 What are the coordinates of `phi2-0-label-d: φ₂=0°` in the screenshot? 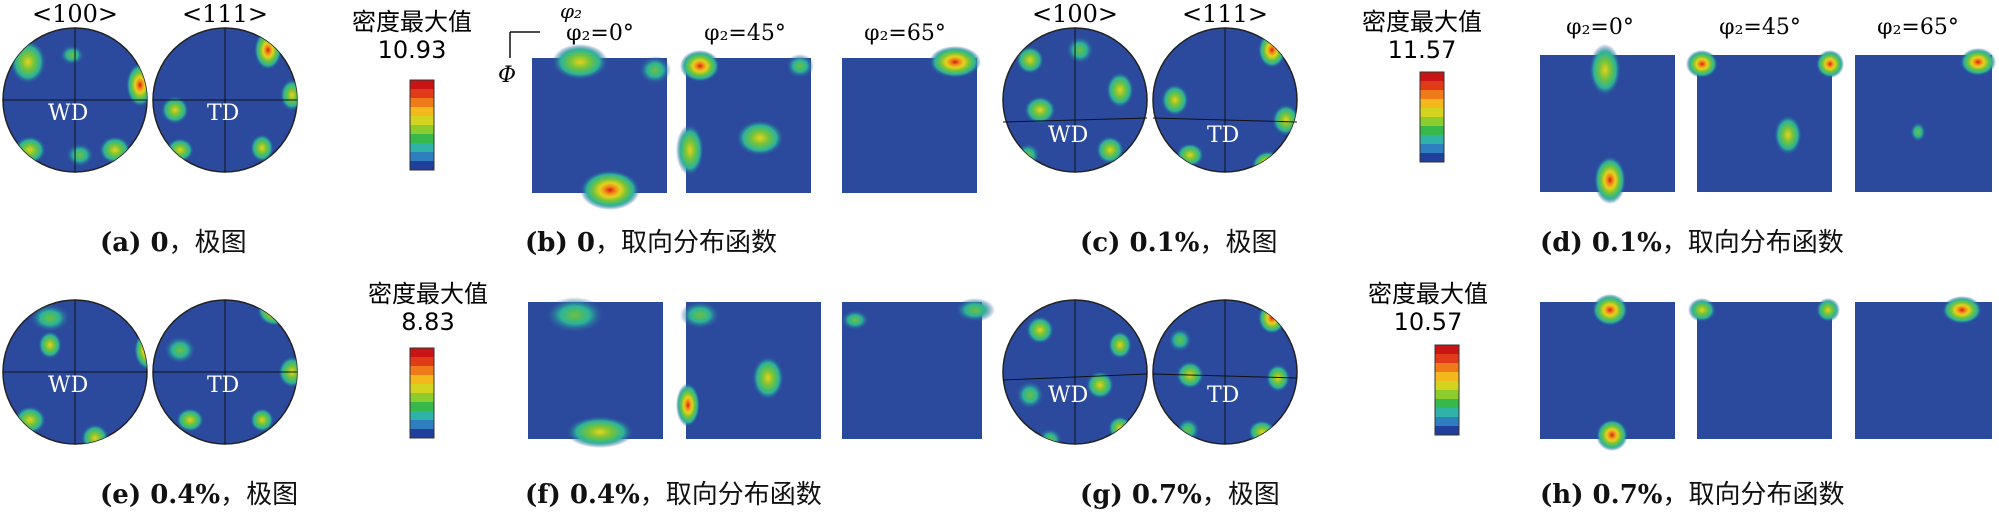 It's located at (1600, 27).